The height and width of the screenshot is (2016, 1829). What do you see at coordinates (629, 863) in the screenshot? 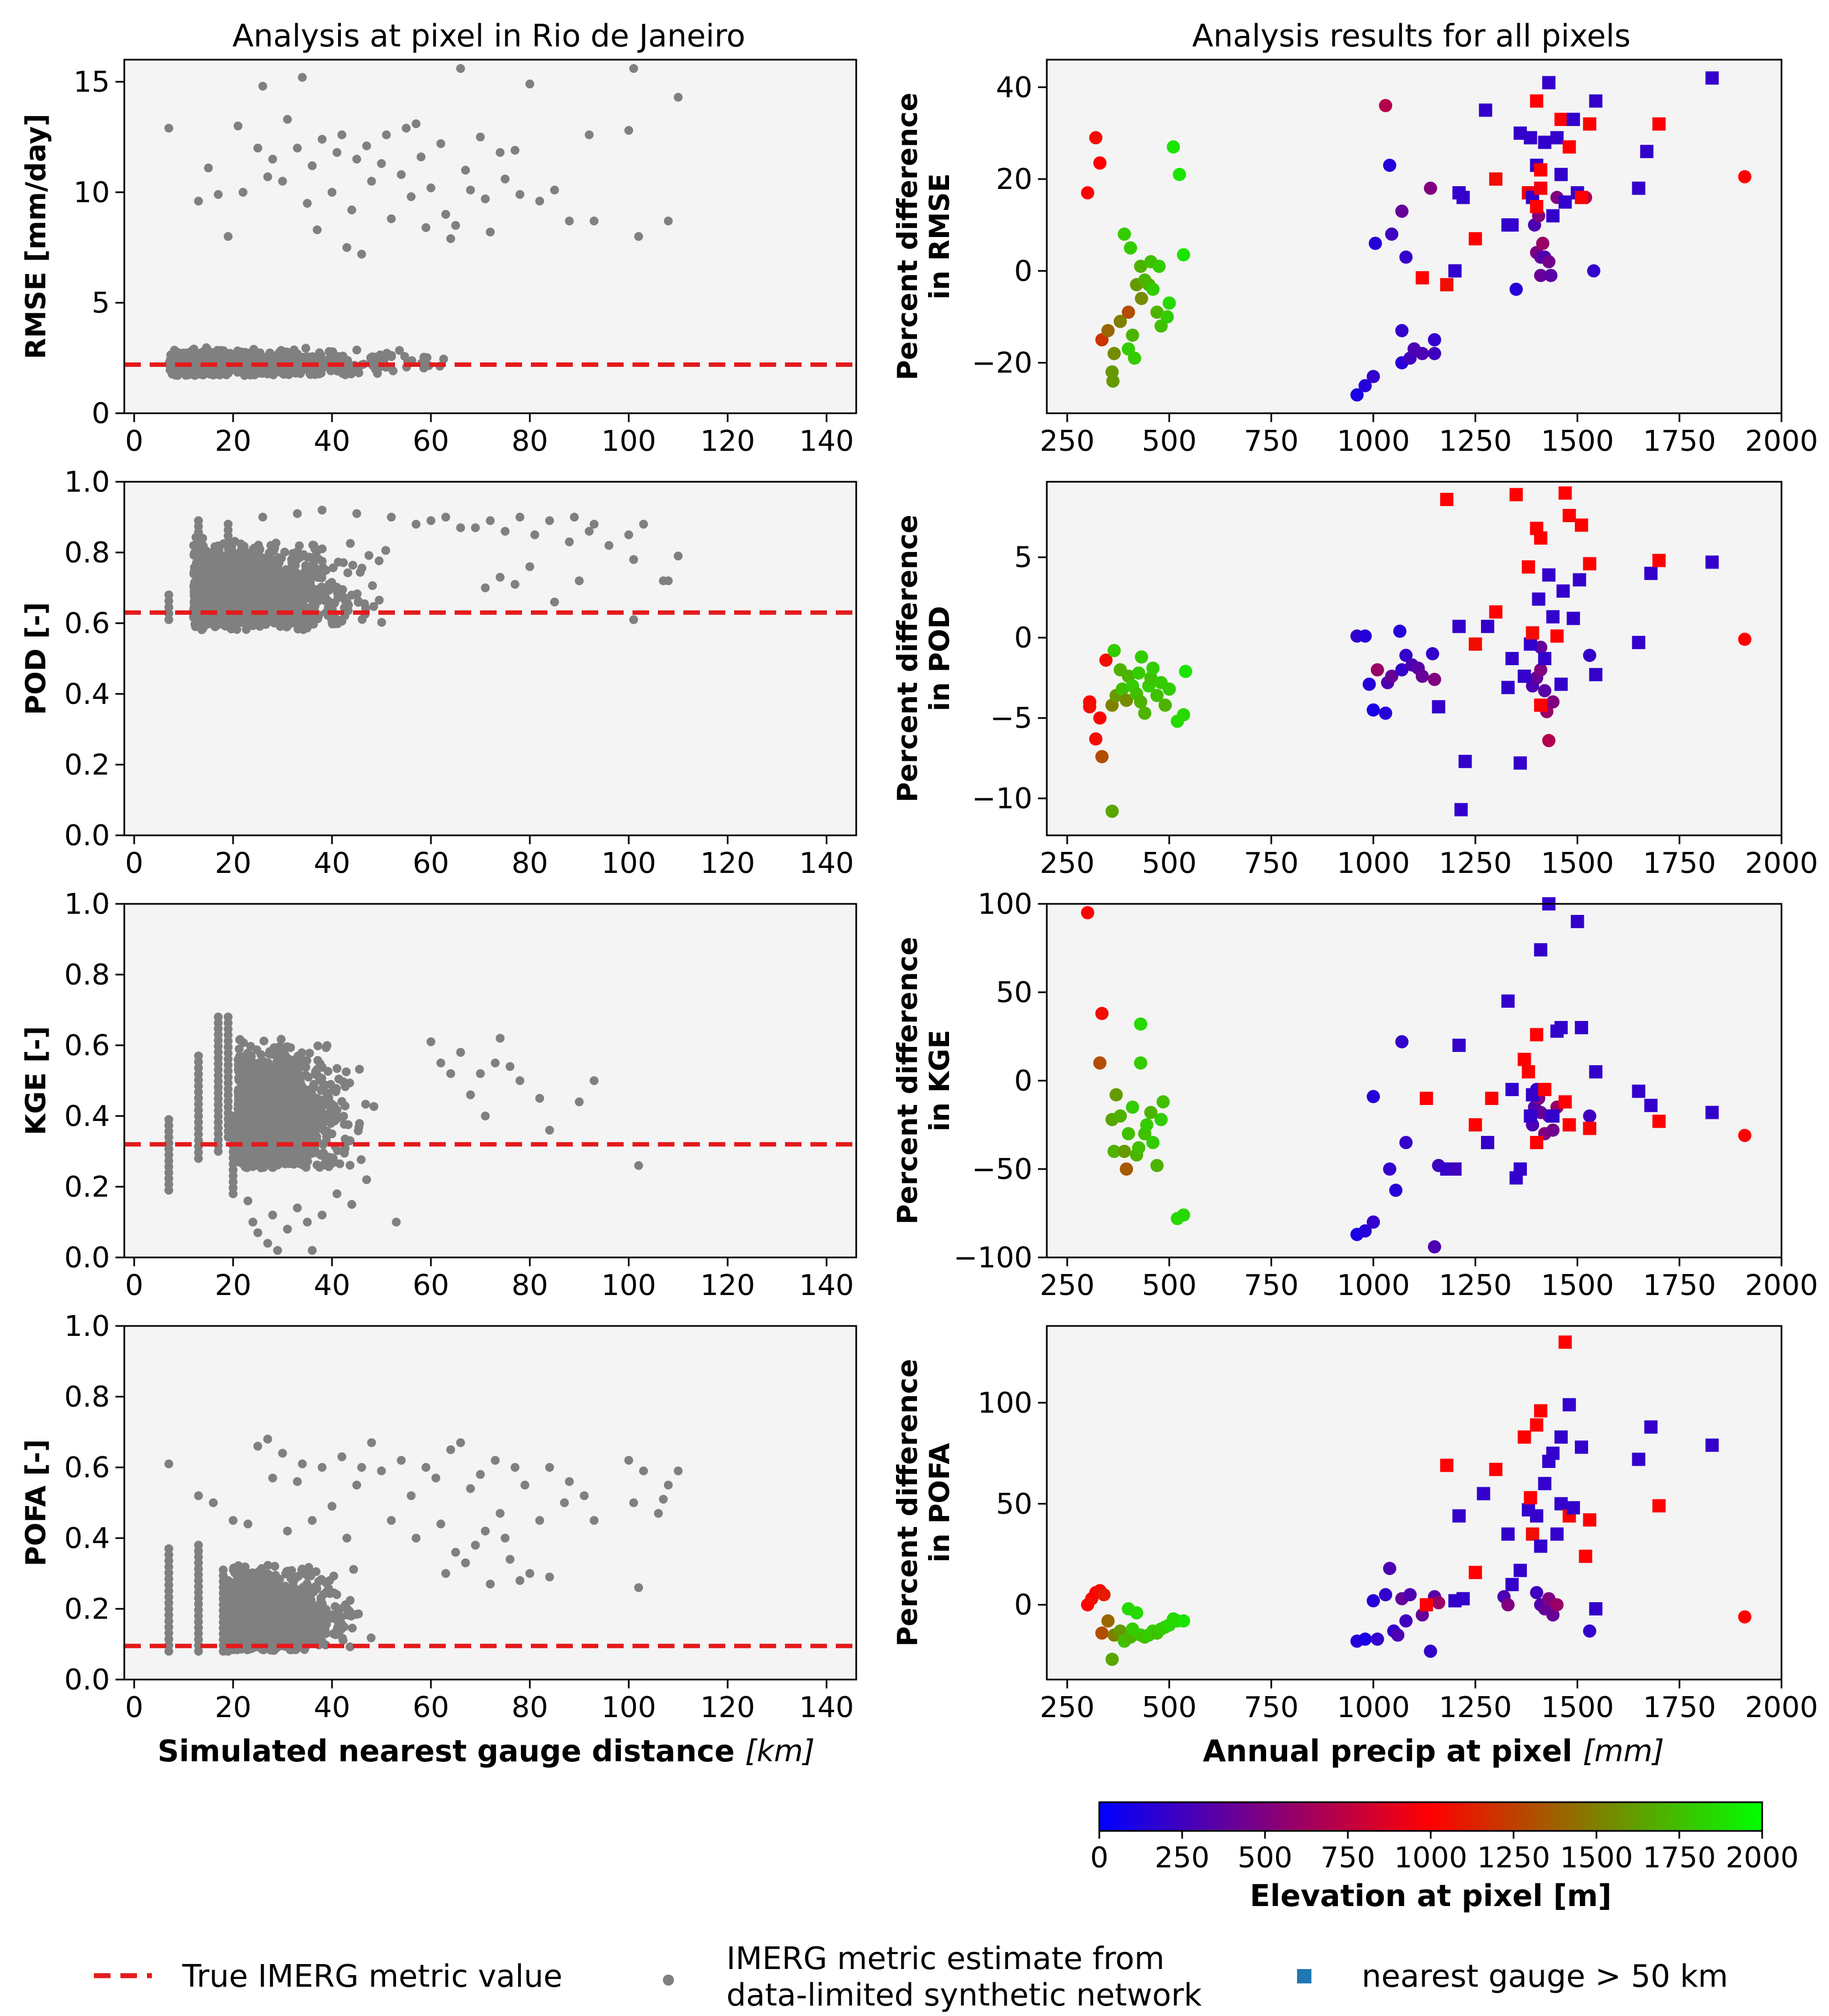
I see `x-tick-label: 100` at bounding box center [629, 863].